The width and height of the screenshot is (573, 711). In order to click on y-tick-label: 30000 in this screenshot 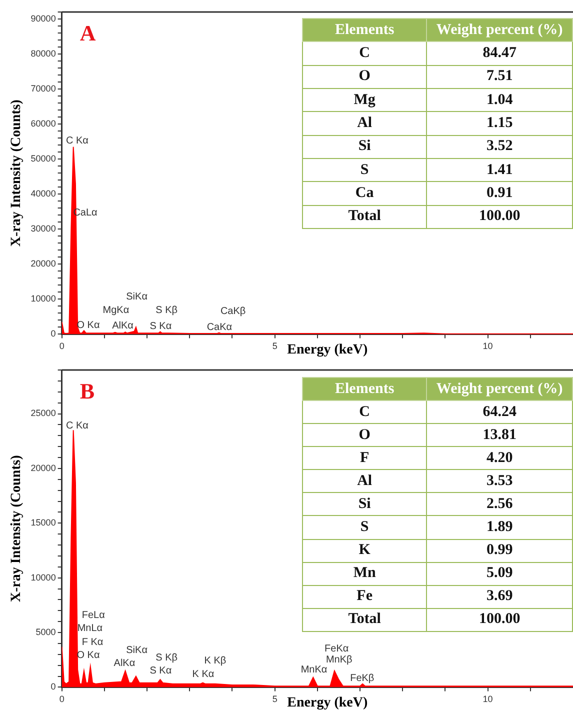, I will do `click(43, 229)`.